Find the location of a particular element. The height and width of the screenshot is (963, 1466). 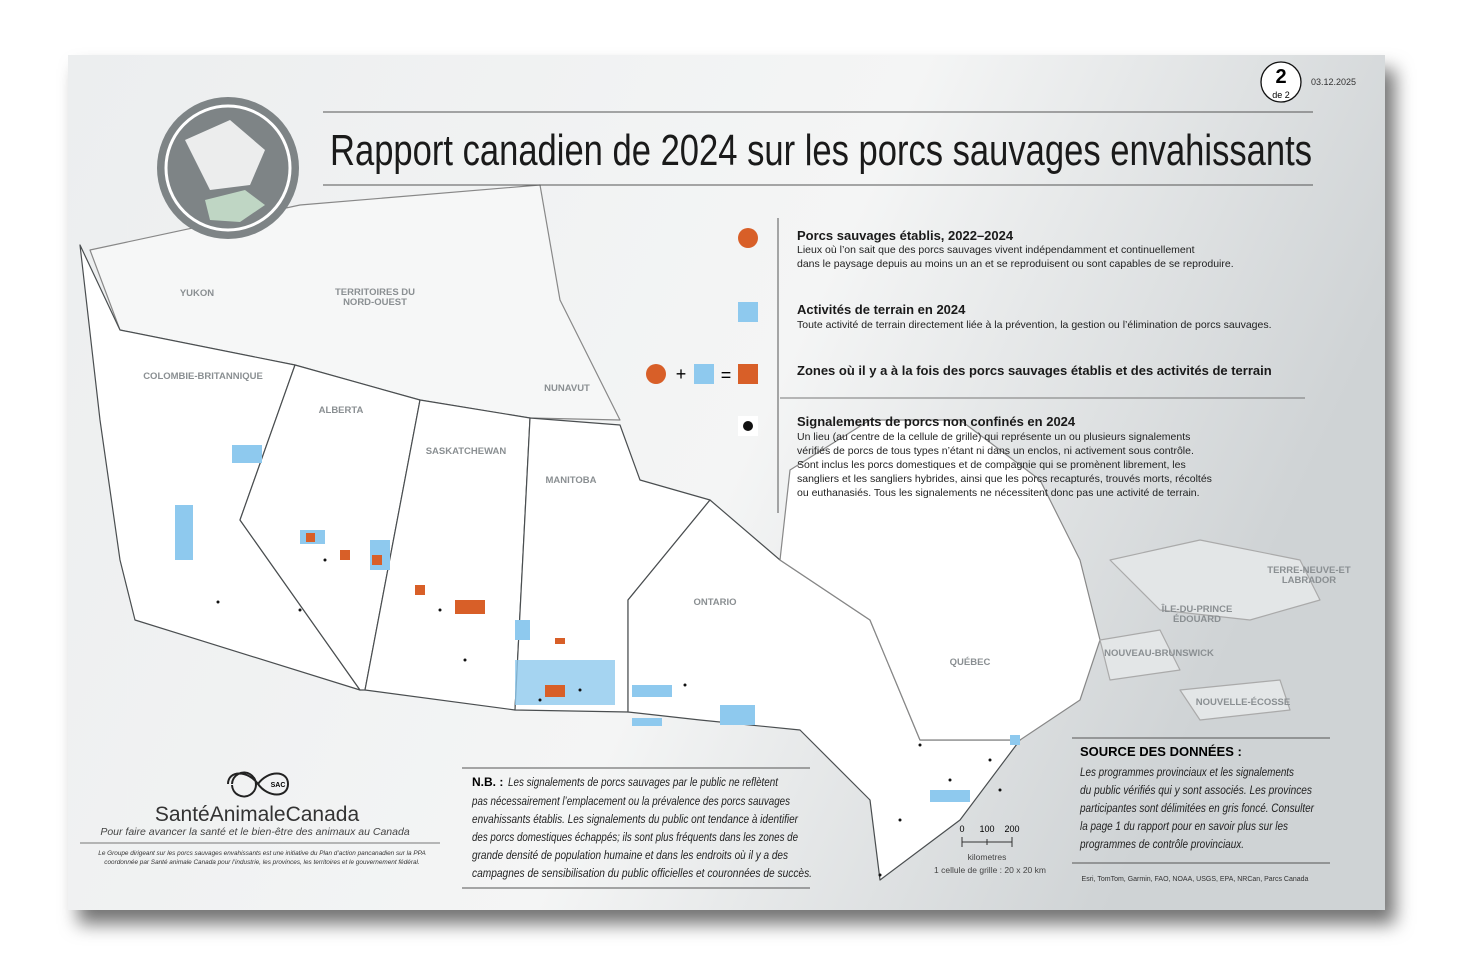

region-label: NOUVELLE-ÉCOSSE is located at coordinates (1243, 702).